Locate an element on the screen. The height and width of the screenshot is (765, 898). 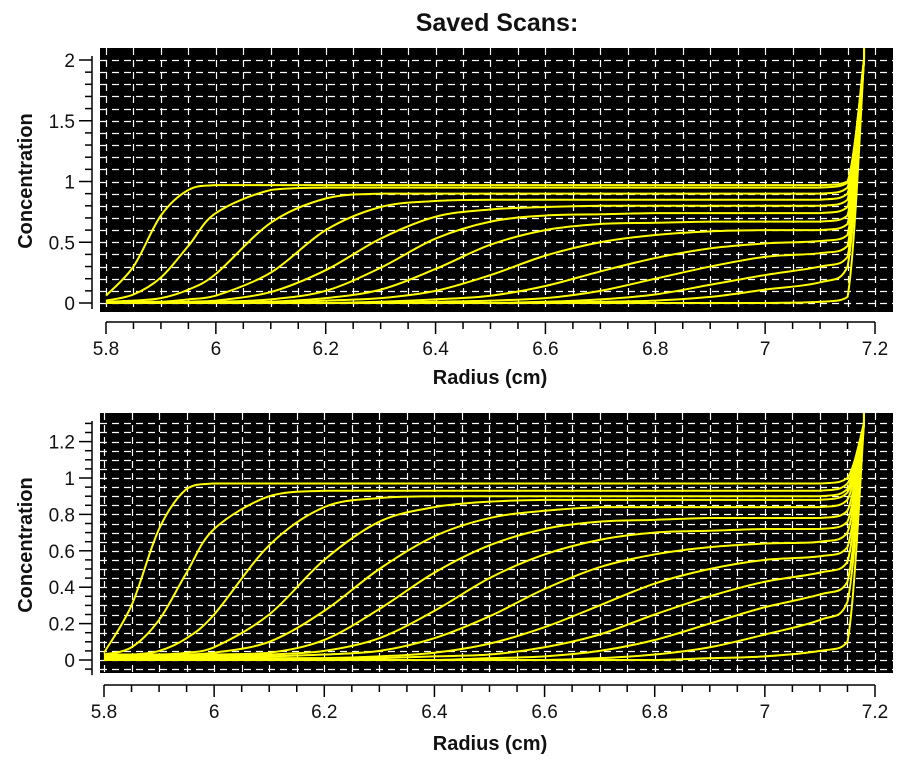
figure-title: Saved Scans: is located at coordinates (497, 23).